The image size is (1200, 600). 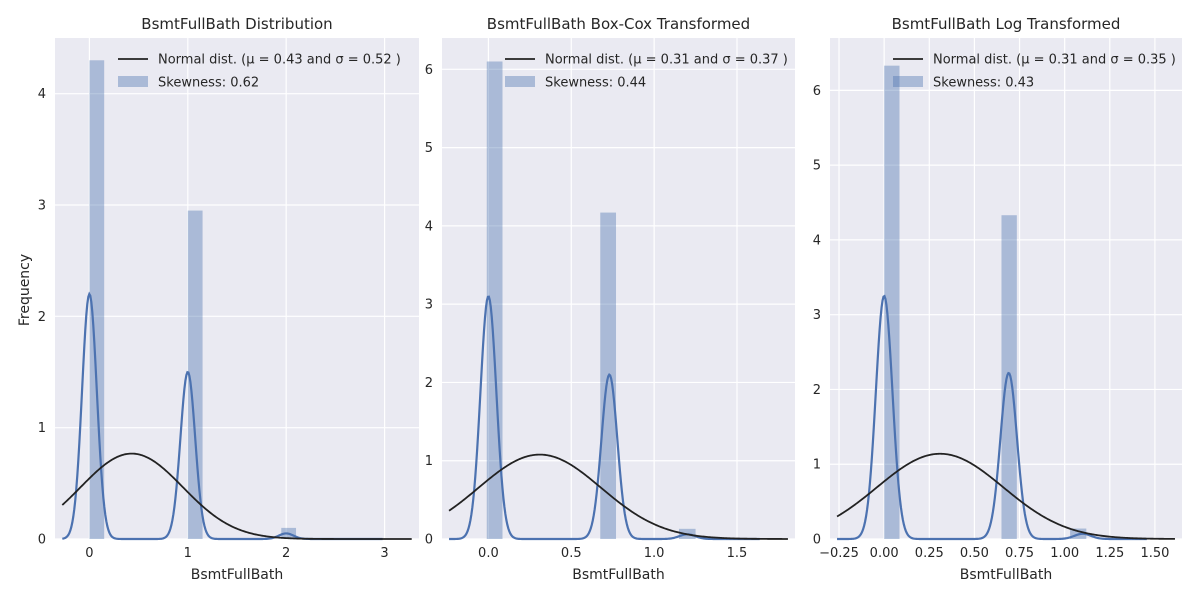 I want to click on x-tick-label: 1, so click(x=188, y=553).